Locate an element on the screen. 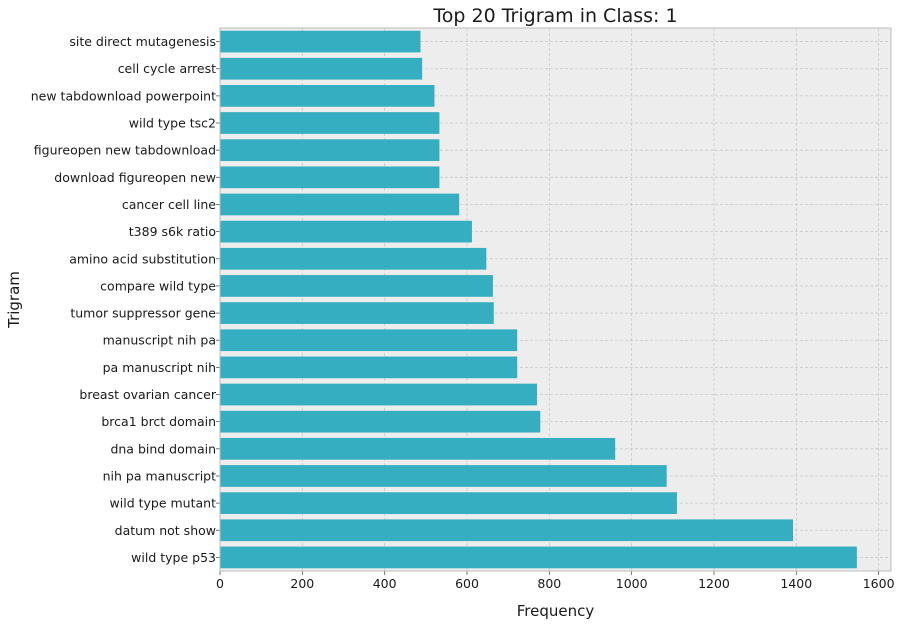 The height and width of the screenshot is (630, 902). x-tick-label: 1200 is located at coordinates (714, 583).